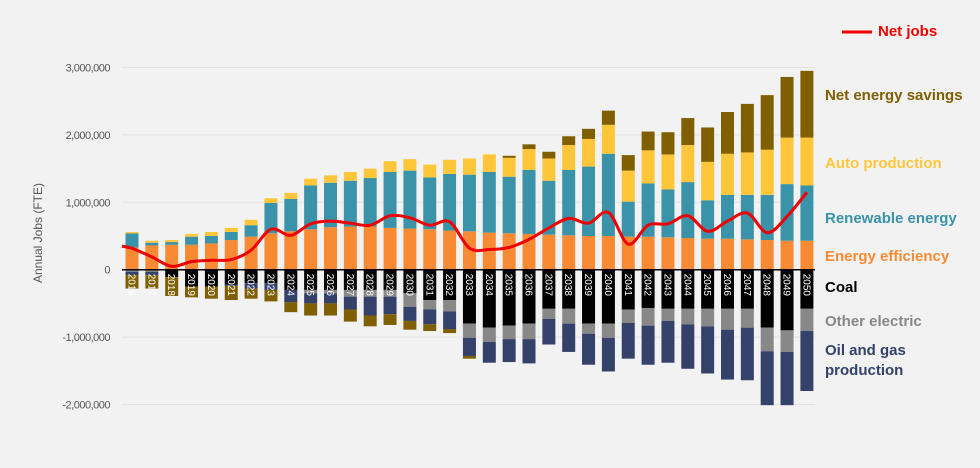 This screenshot has height=468, width=980. I want to click on x-tick-label: 2049, so click(786, 285).